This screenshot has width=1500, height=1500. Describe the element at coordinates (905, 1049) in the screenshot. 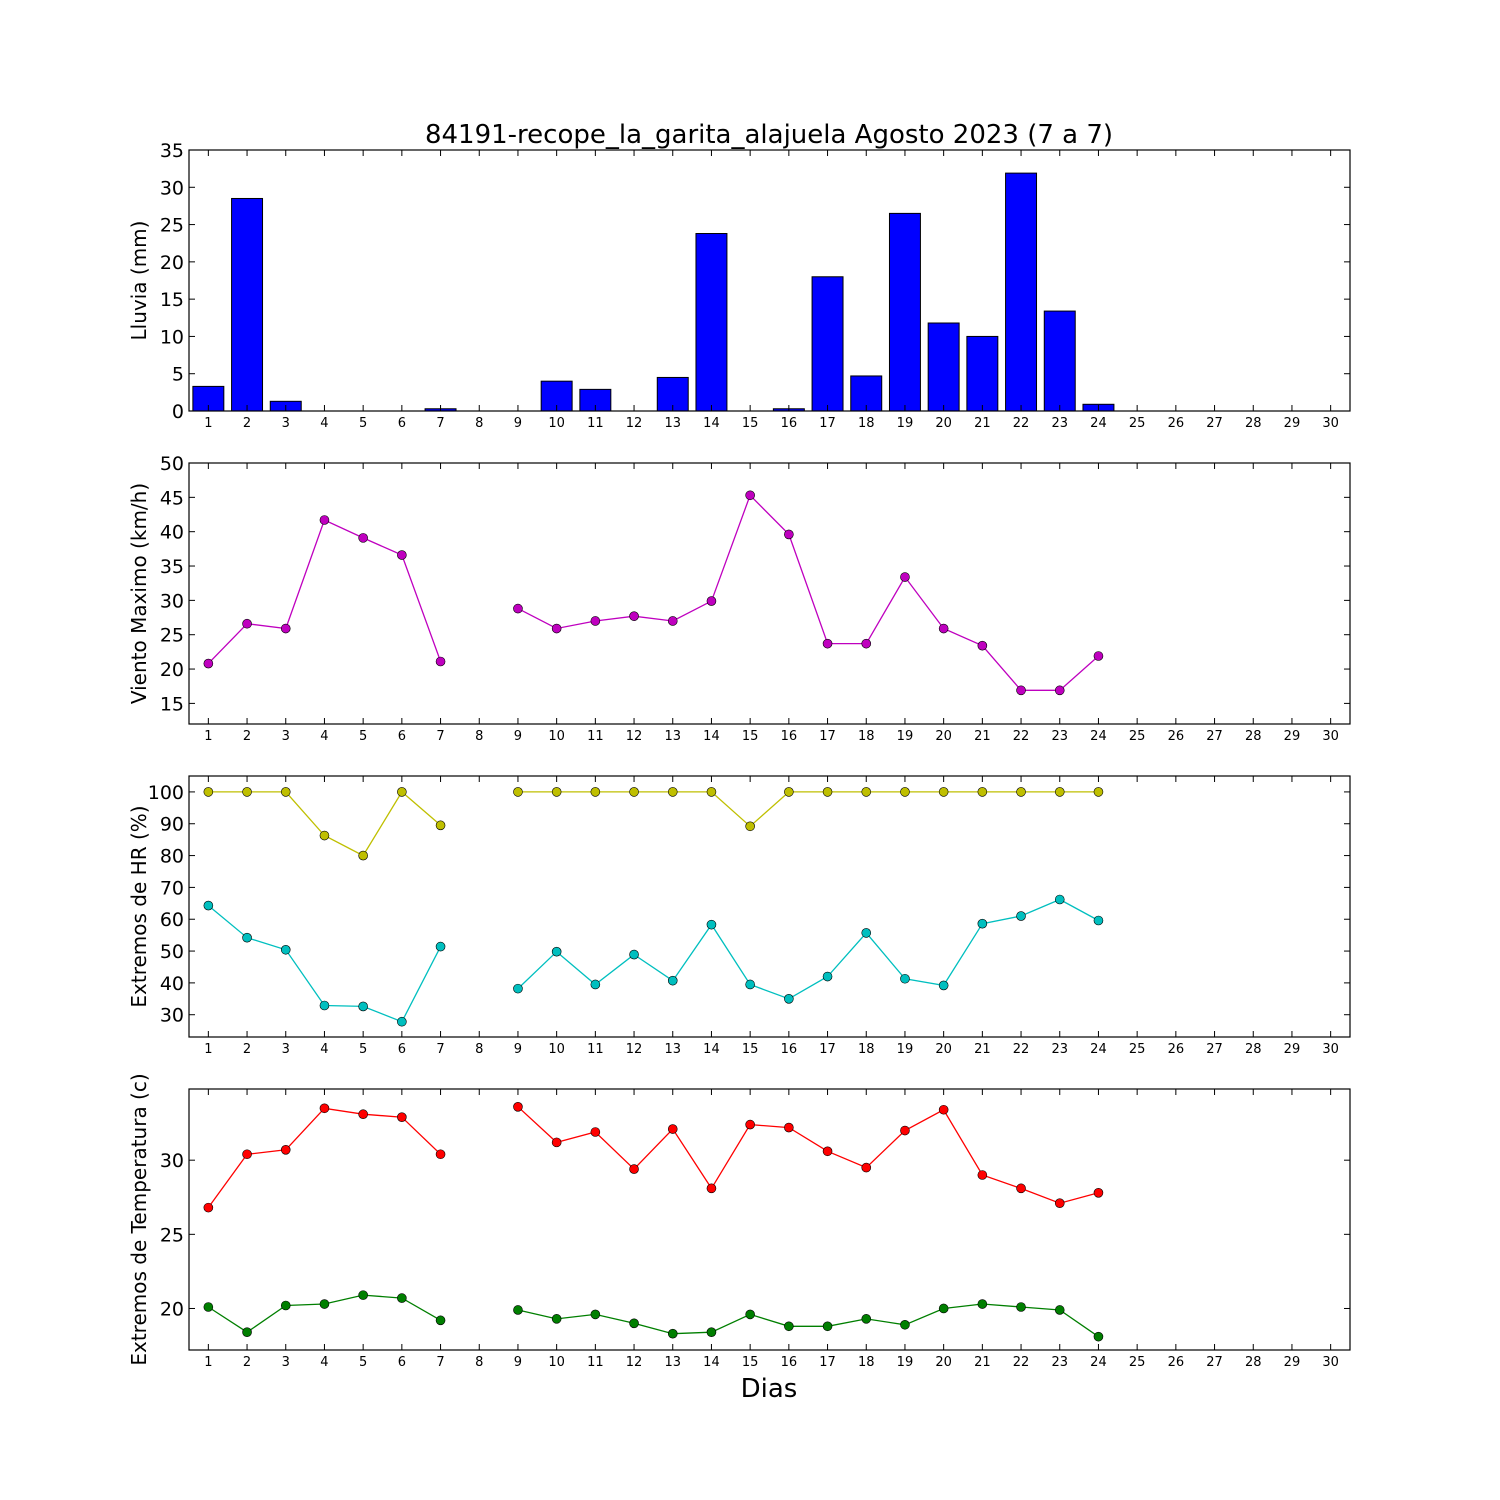

I see `x-tick-label: 19` at that location.